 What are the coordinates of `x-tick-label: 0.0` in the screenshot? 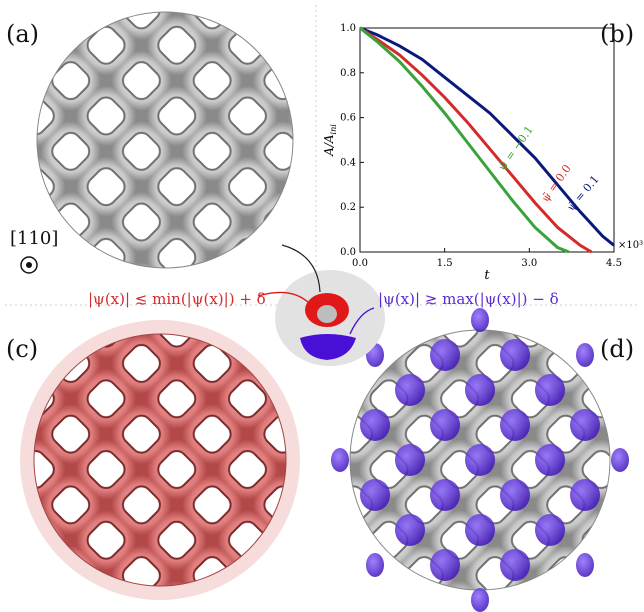 It's located at (360, 263).